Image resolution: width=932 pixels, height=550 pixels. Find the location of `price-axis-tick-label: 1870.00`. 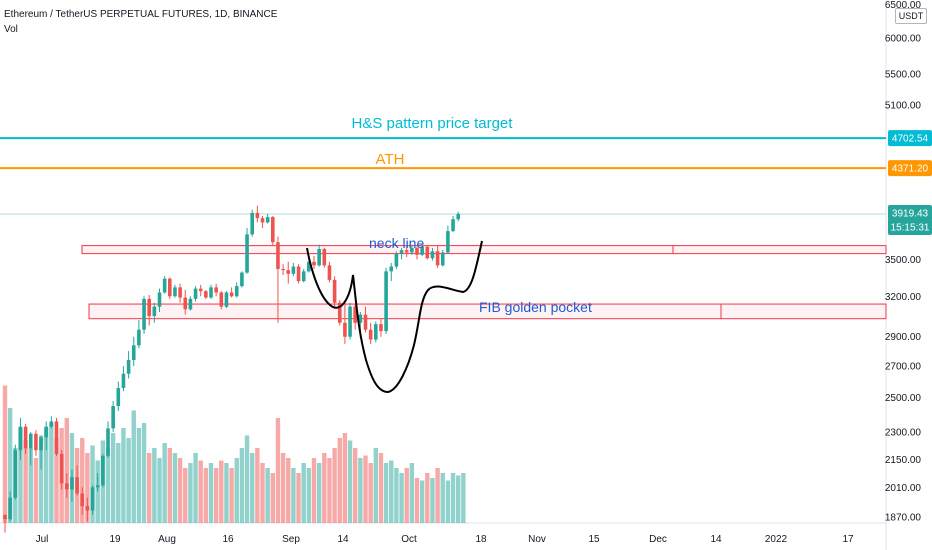

price-axis-tick-label: 1870.00 is located at coordinates (903, 518).